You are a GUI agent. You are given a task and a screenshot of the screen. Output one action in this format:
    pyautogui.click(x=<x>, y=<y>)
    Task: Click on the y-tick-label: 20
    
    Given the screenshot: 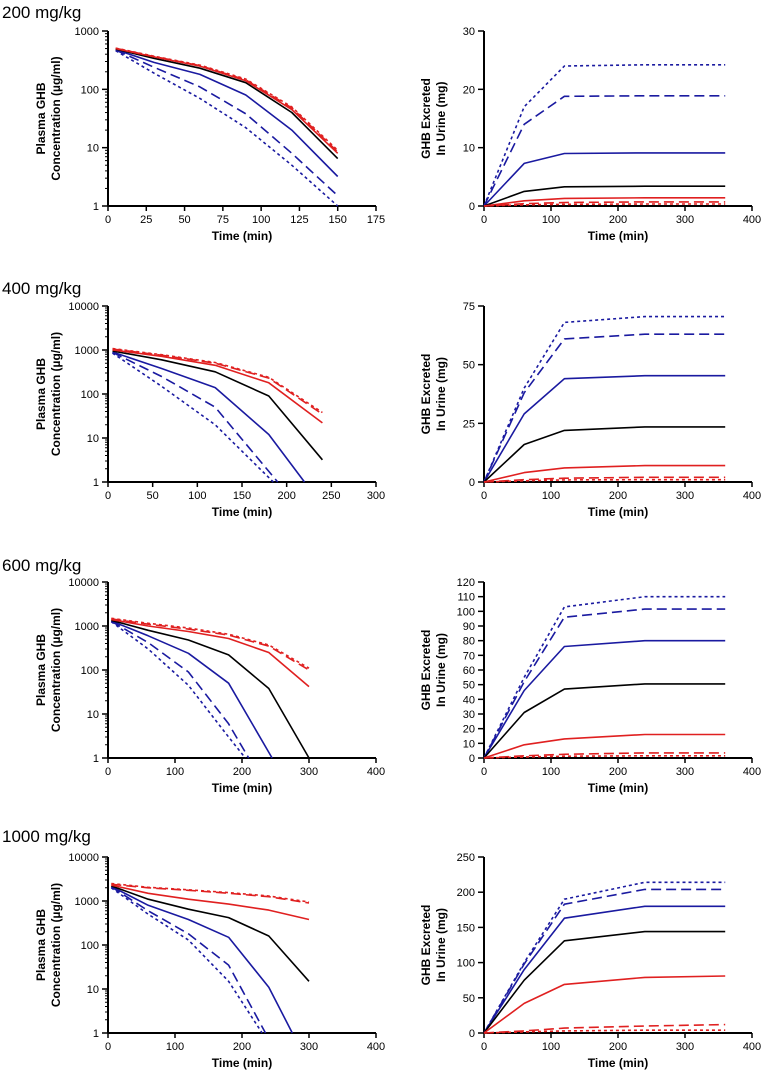 What is the action you would take?
    pyautogui.click(x=469, y=730)
    